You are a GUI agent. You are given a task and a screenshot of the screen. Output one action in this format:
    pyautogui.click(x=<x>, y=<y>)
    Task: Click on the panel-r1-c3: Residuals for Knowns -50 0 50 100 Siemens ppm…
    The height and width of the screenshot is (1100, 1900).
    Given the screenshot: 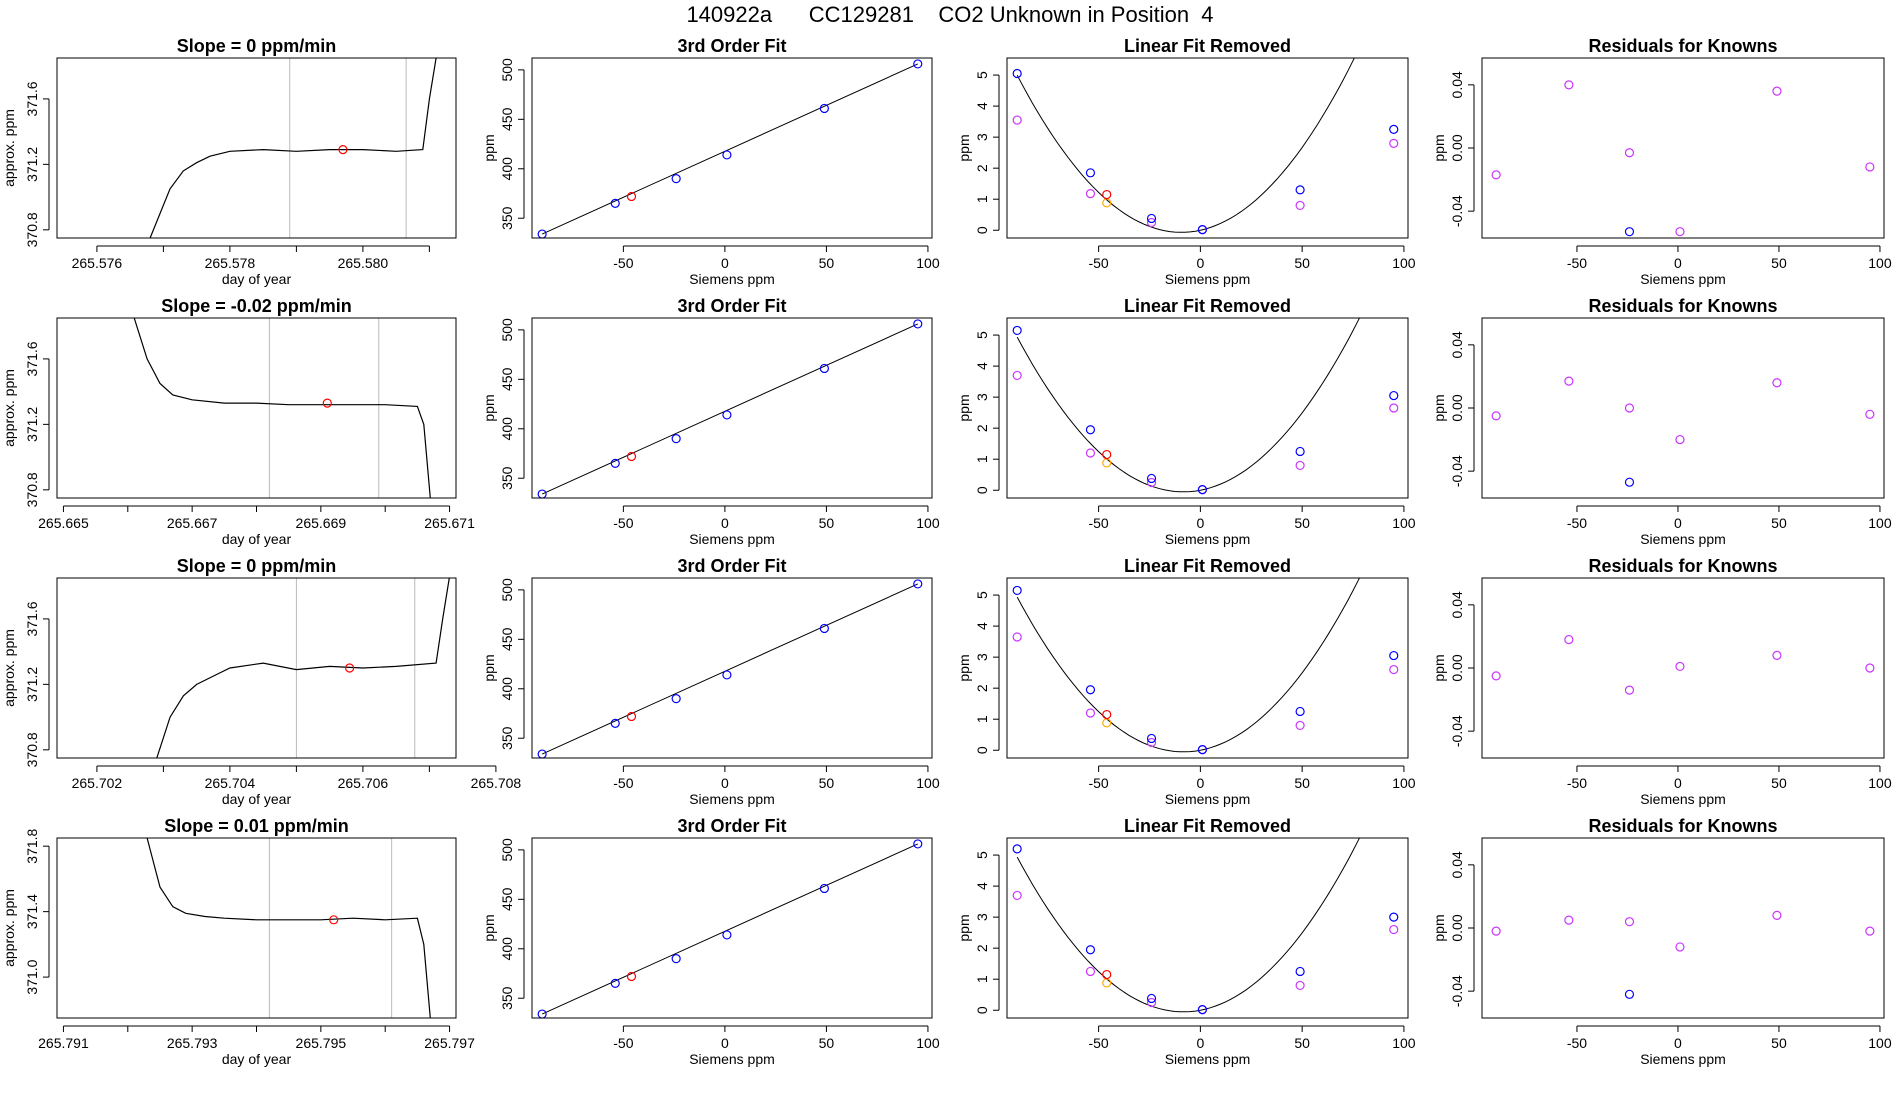 What is the action you would take?
    pyautogui.click(x=1661, y=421)
    